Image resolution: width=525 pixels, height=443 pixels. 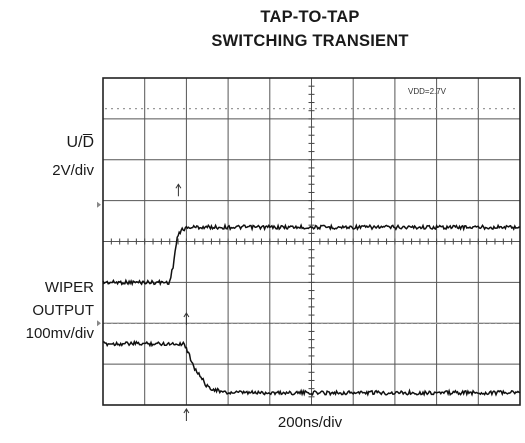 What do you see at coordinates (310, 41) in the screenshot?
I see `chart-title-line2: SWITCHING TRANSIENT` at bounding box center [310, 41].